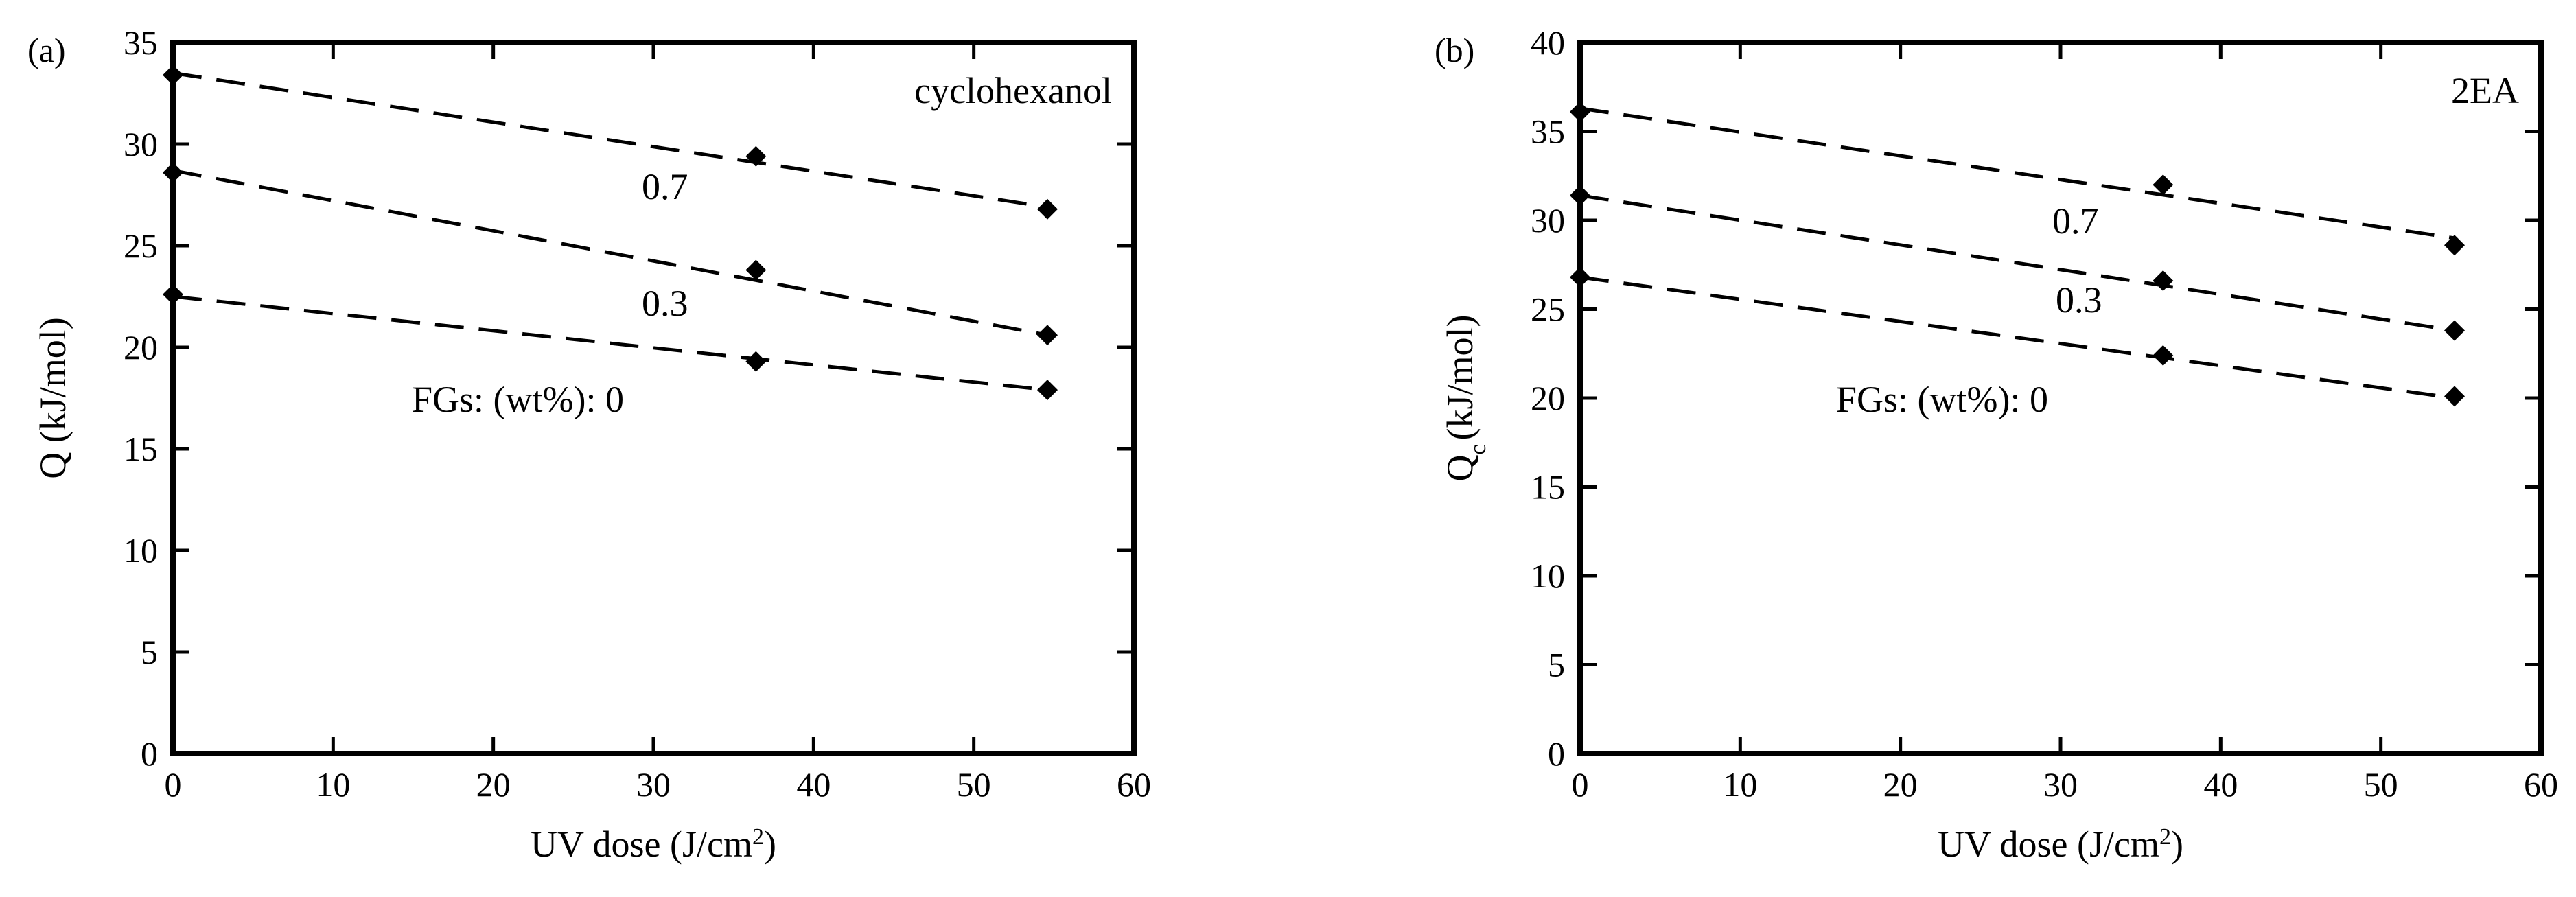 The width and height of the screenshot is (2576, 897). I want to click on y-axis-label: Q (kJ/mol), so click(53, 398).